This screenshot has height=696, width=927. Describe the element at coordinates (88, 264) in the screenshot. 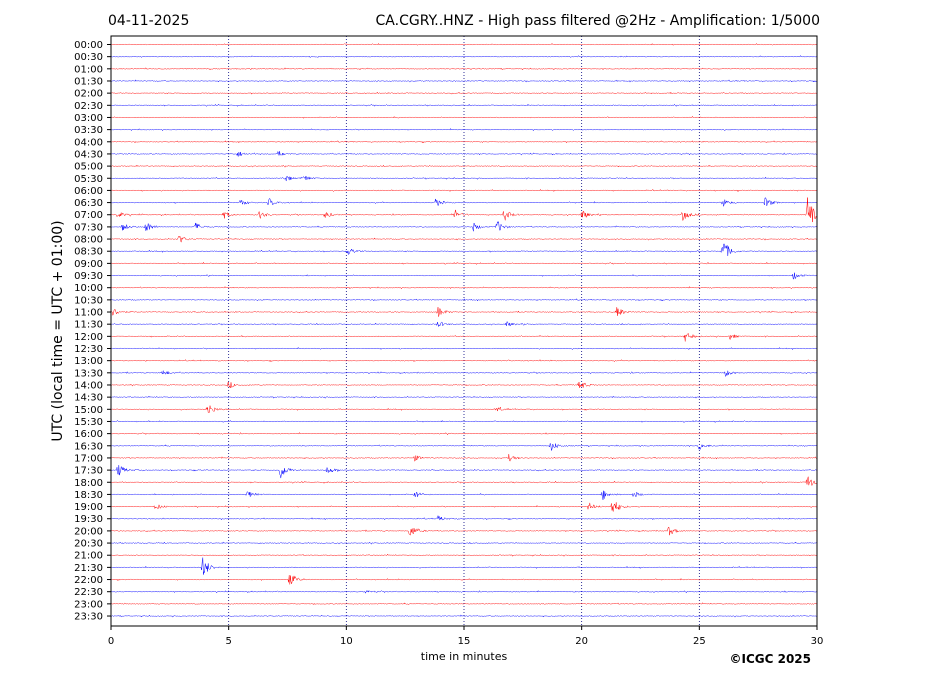

I see `row-label-09:00: 09:00` at that location.